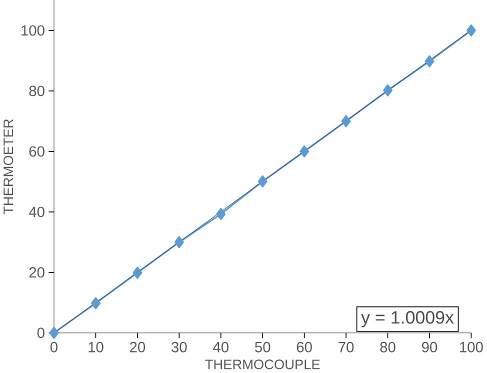 Image resolution: width=487 pixels, height=373 pixels. What do you see at coordinates (430, 347) in the screenshot?
I see `x-tick-label: 90` at bounding box center [430, 347].